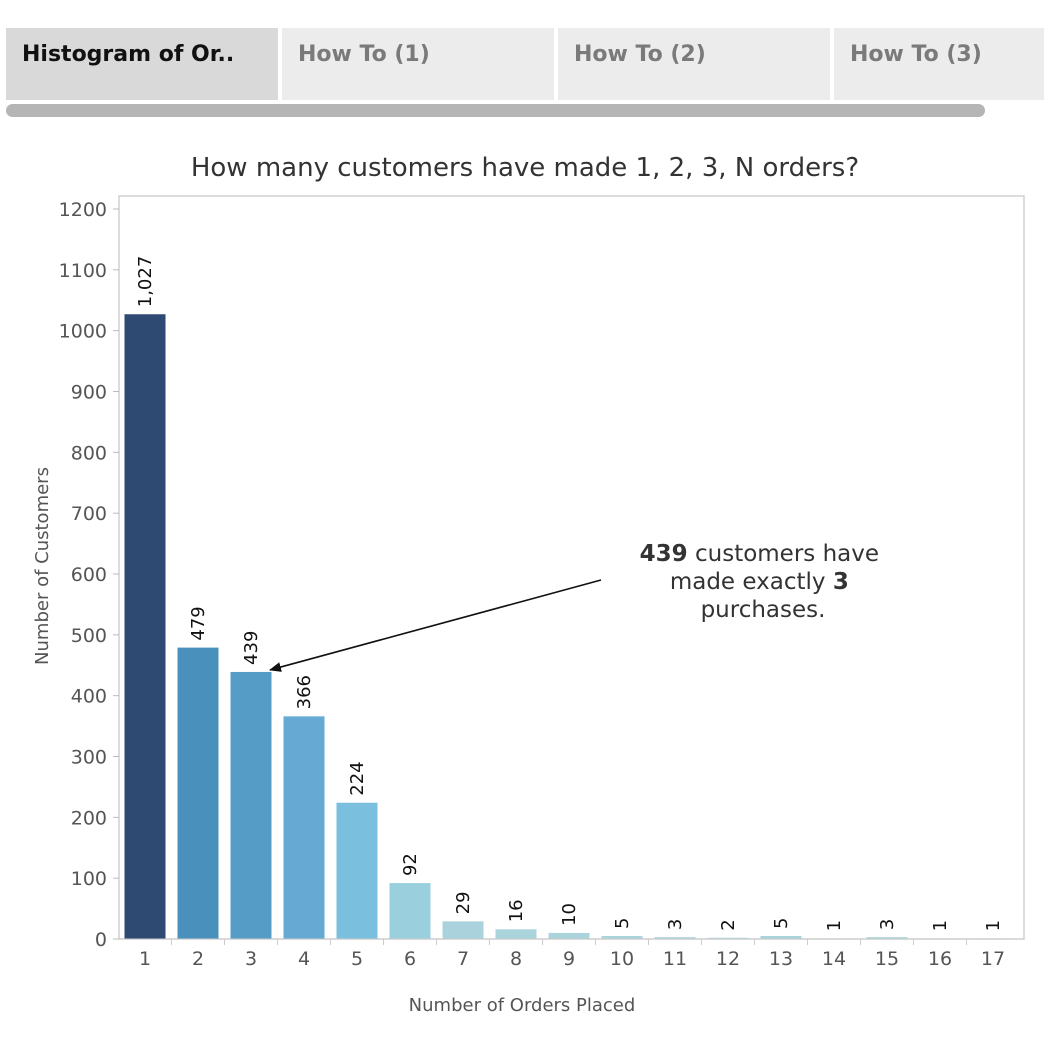 The image size is (1049, 1064). I want to click on tab-label: How To (2), so click(640, 54).